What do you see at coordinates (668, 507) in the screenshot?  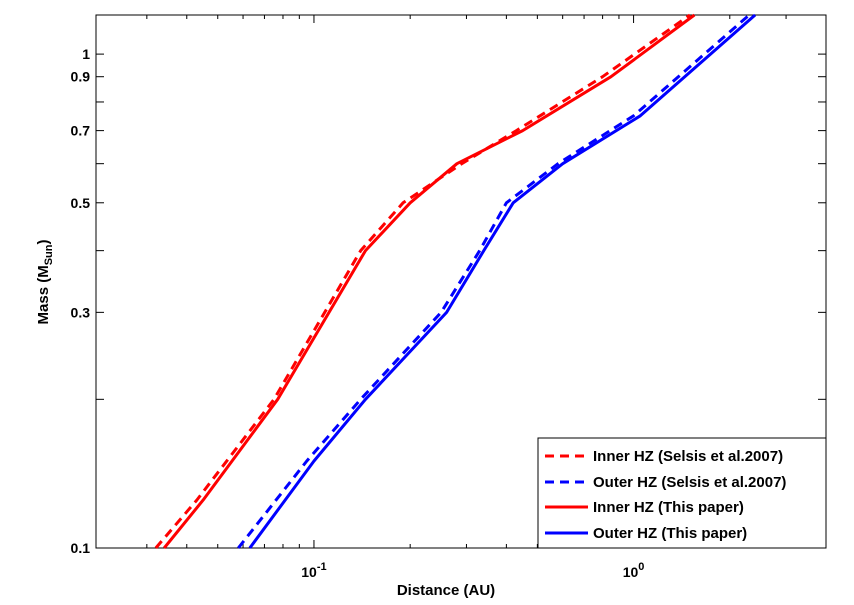 I see `legend-label: Inner HZ (This paper)` at bounding box center [668, 507].